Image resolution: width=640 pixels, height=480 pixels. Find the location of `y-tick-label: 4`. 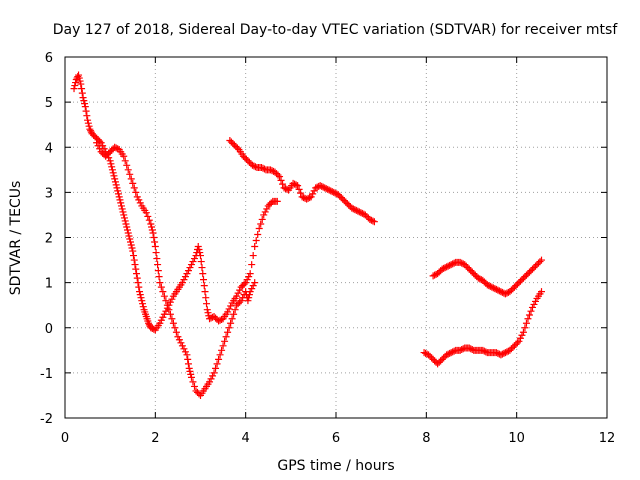

y-tick-label: 4 is located at coordinates (49, 148).